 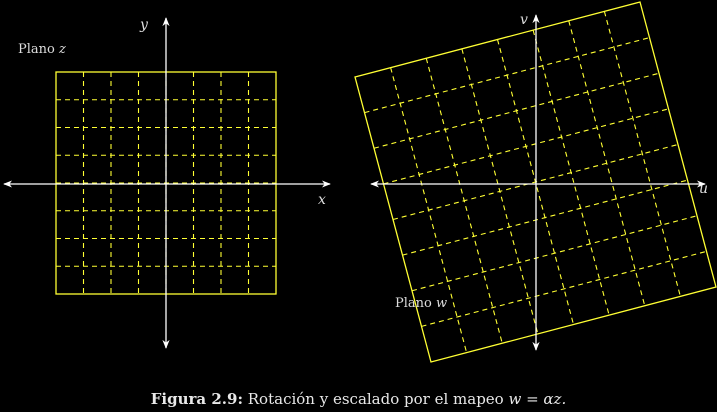 I want to click on caption-formula: w = αz., so click(x=537, y=399).